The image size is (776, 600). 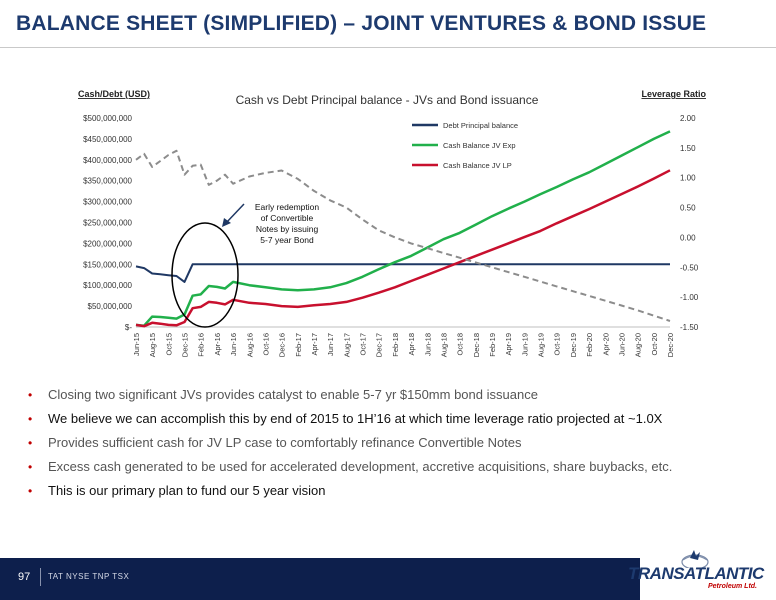 I want to click on x-tick-label: Apr-16, so click(x=217, y=344).